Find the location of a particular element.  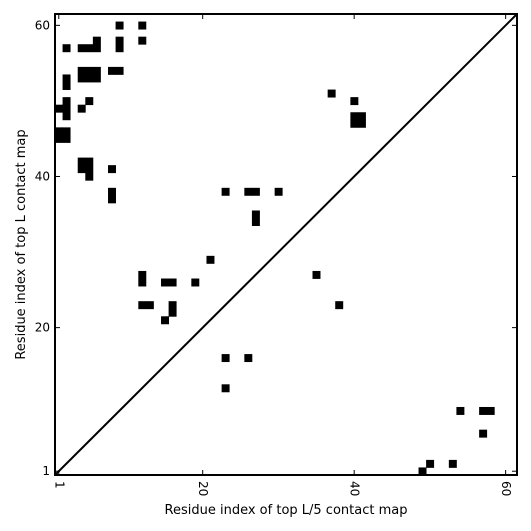

y-tick-label: 1 is located at coordinates (46, 471).